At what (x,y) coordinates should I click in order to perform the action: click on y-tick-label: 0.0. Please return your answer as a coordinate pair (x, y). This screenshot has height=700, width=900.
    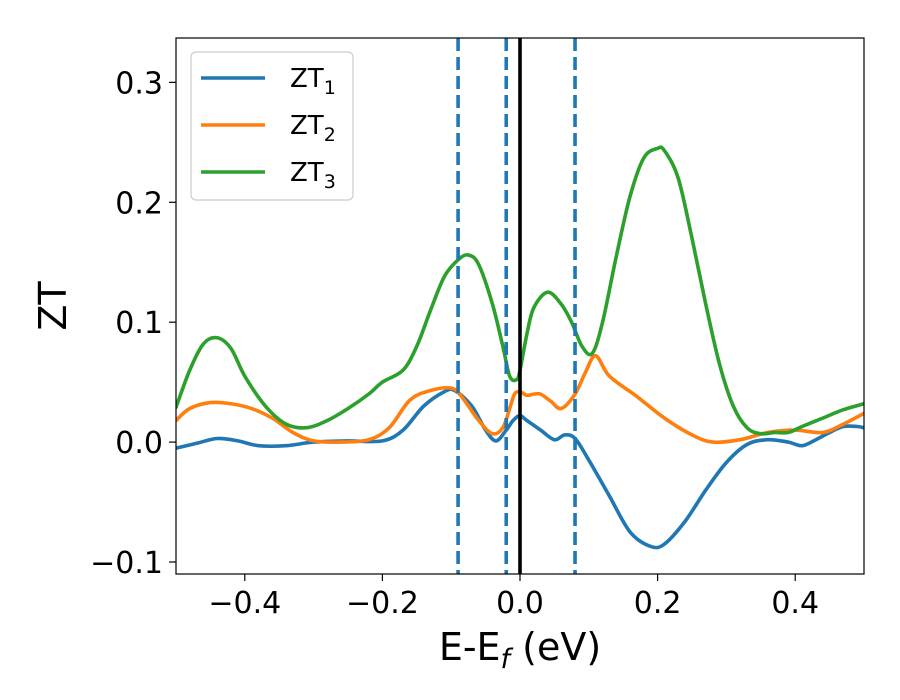
    Looking at the image, I should click on (139, 443).